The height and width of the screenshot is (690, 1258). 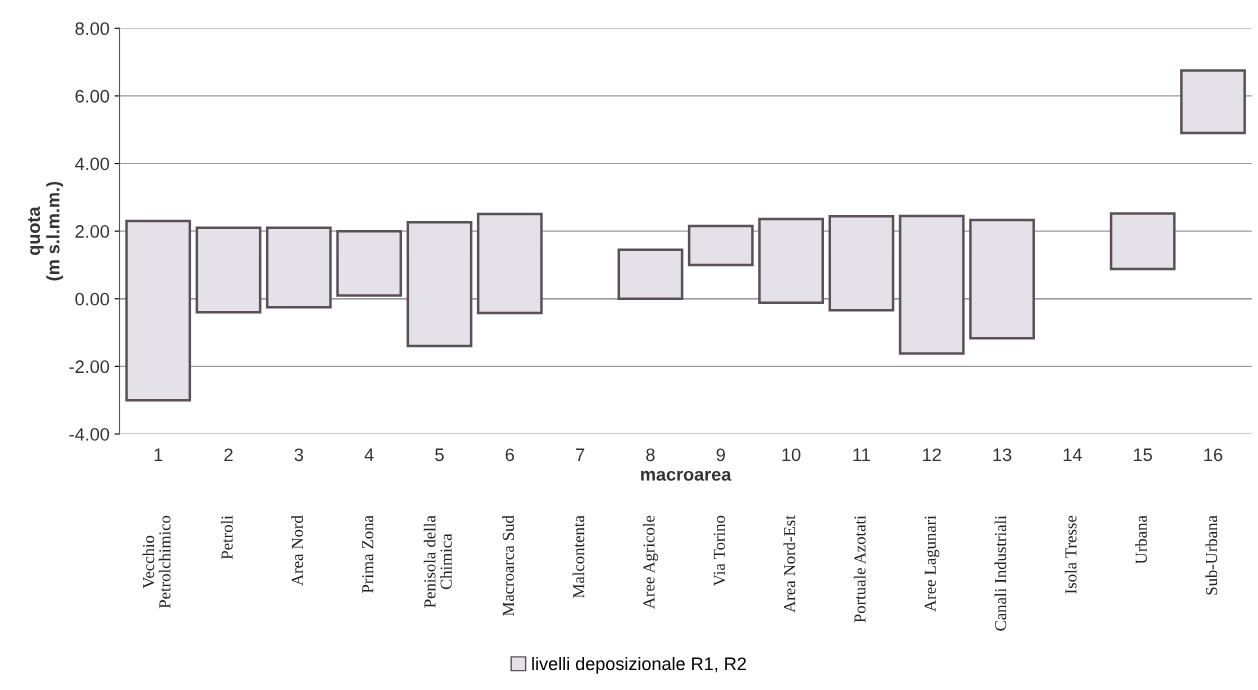 What do you see at coordinates (89, 434) in the screenshot?
I see `y-tick-label: -4.00` at bounding box center [89, 434].